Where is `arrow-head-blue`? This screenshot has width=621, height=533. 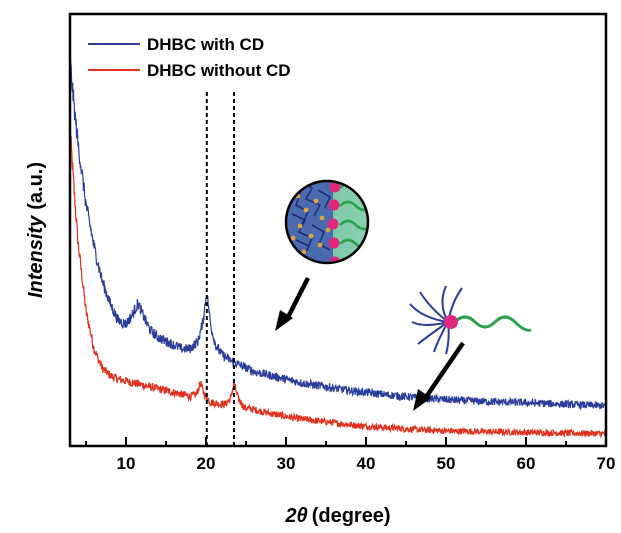
arrow-head-blue is located at coordinates (284, 320).